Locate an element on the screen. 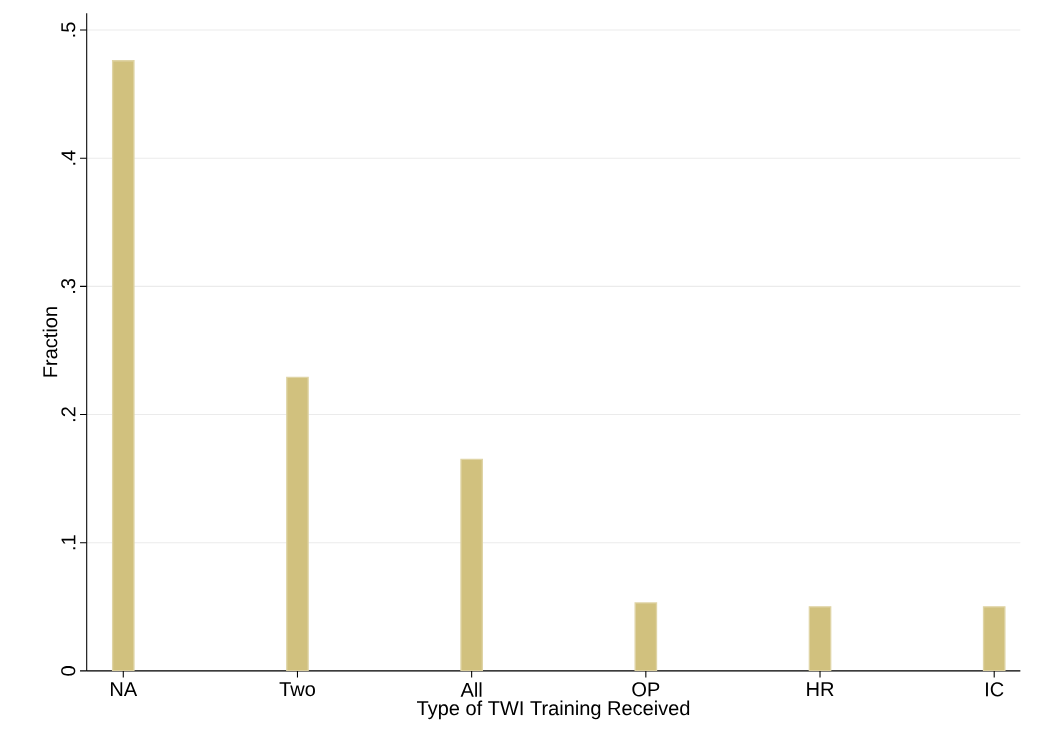  y-tick-label: 0 is located at coordinates (68, 671).